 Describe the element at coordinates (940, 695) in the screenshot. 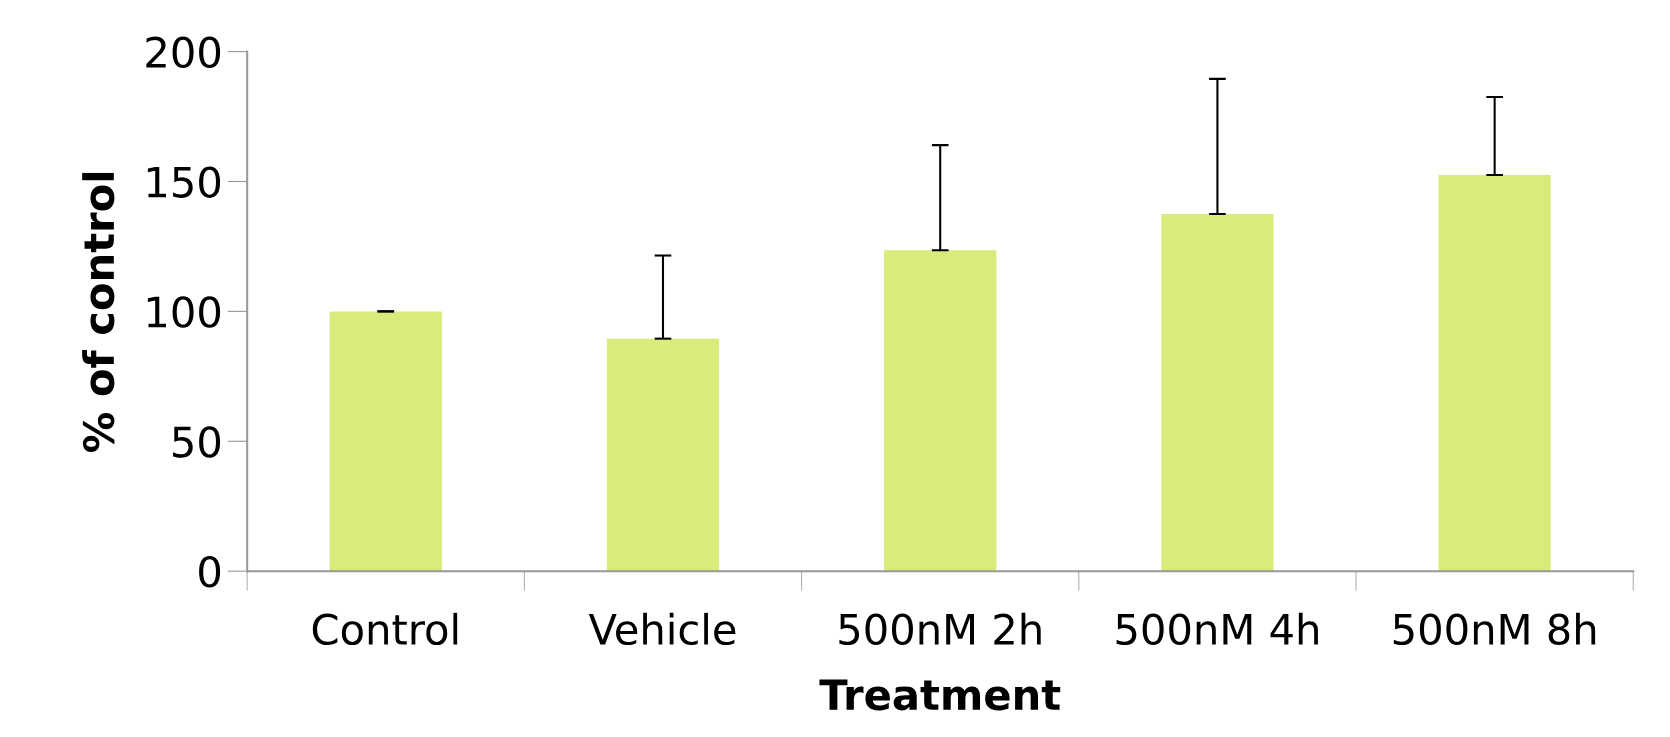

I see `x-axis-title: Treatment` at that location.